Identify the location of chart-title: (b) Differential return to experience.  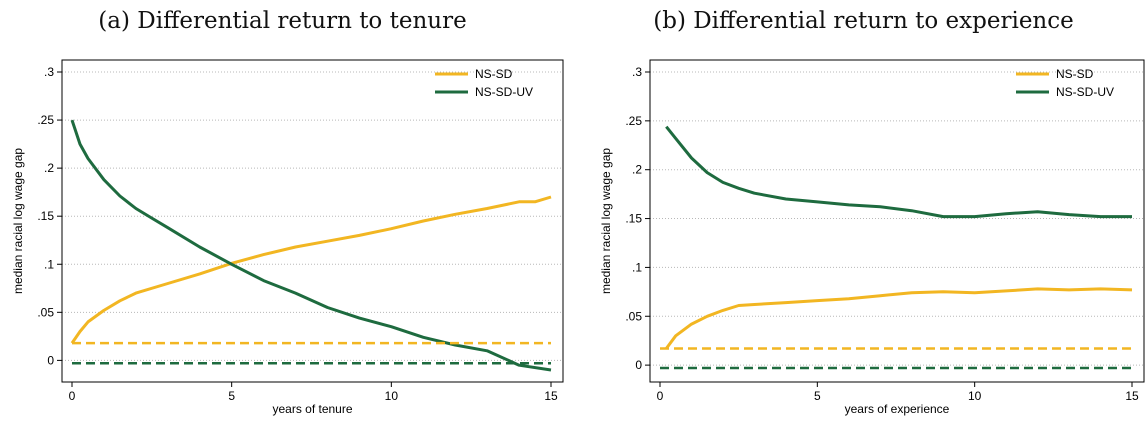
(863, 21).